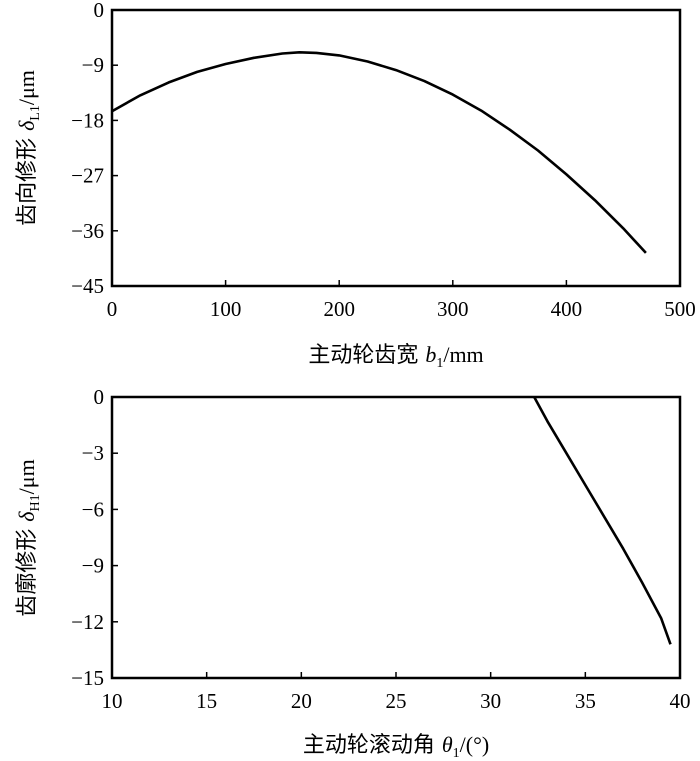 This screenshot has width=700, height=761. I want to click on x-tick-label: 100, so click(226, 309).